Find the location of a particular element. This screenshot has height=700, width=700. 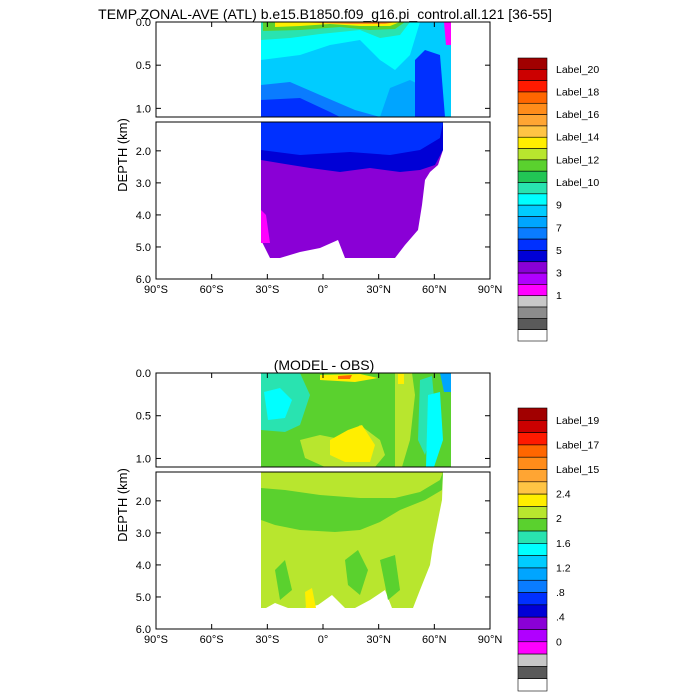

y-tick-label: 4.0 is located at coordinates (143, 216).